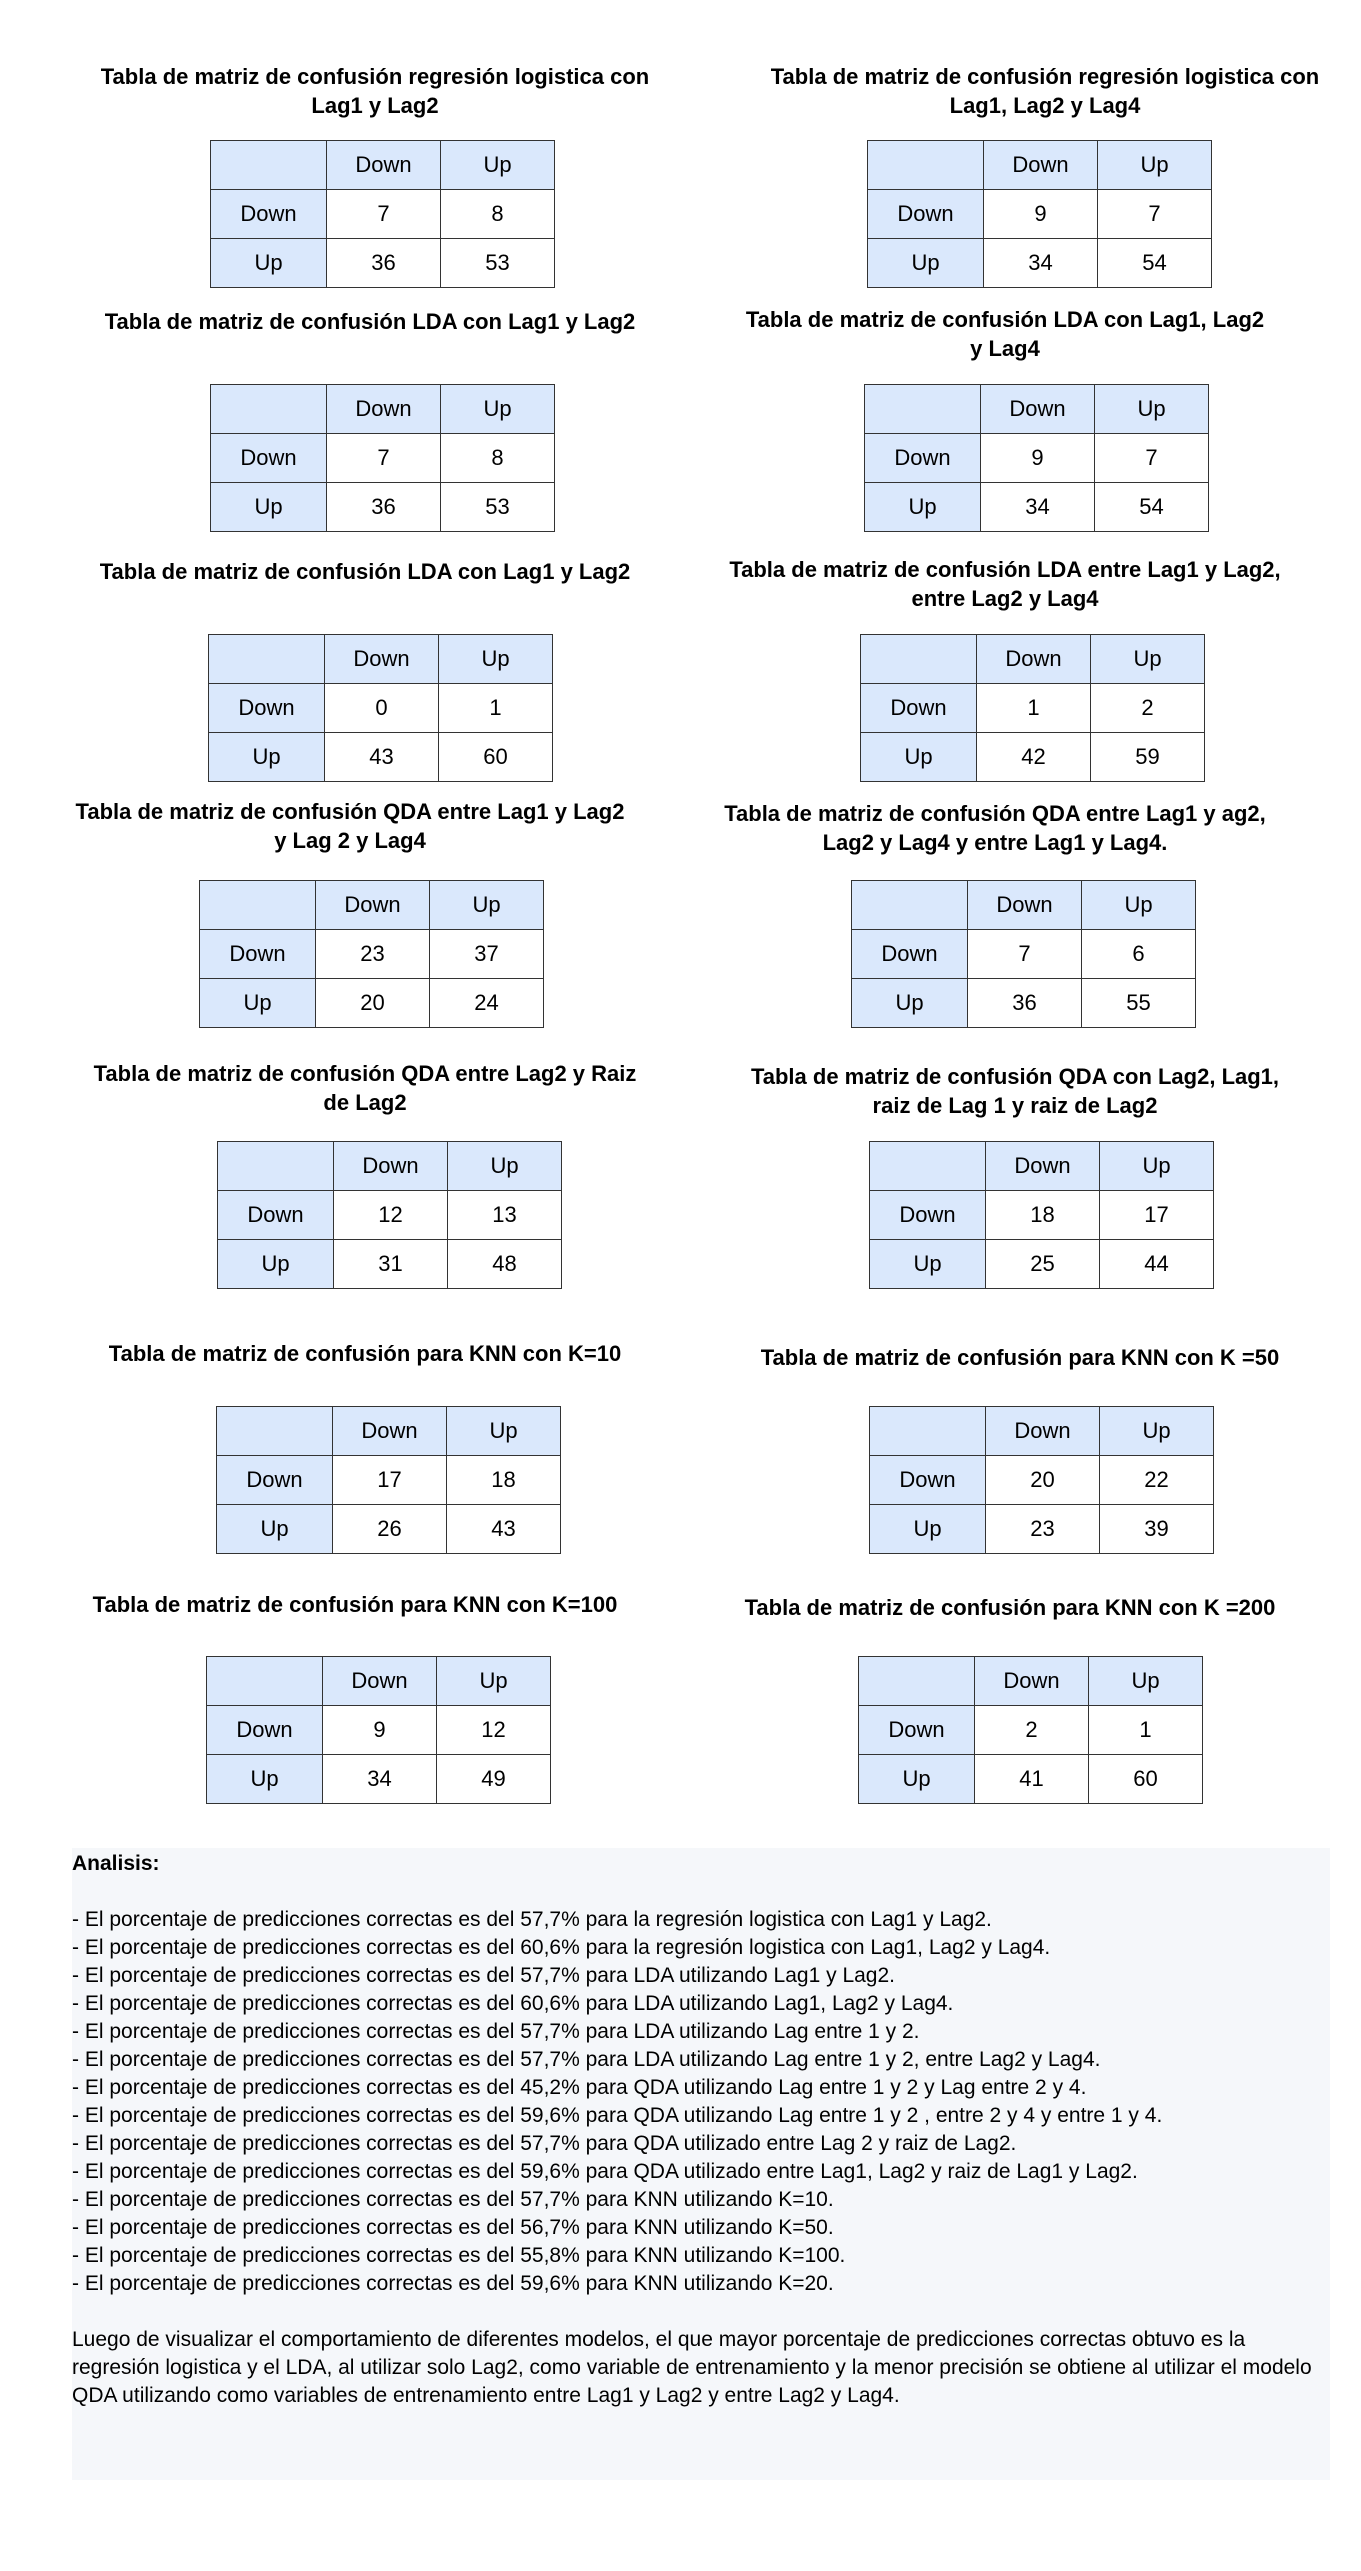  I want to click on table-cell: 18, so click(1042, 1215).